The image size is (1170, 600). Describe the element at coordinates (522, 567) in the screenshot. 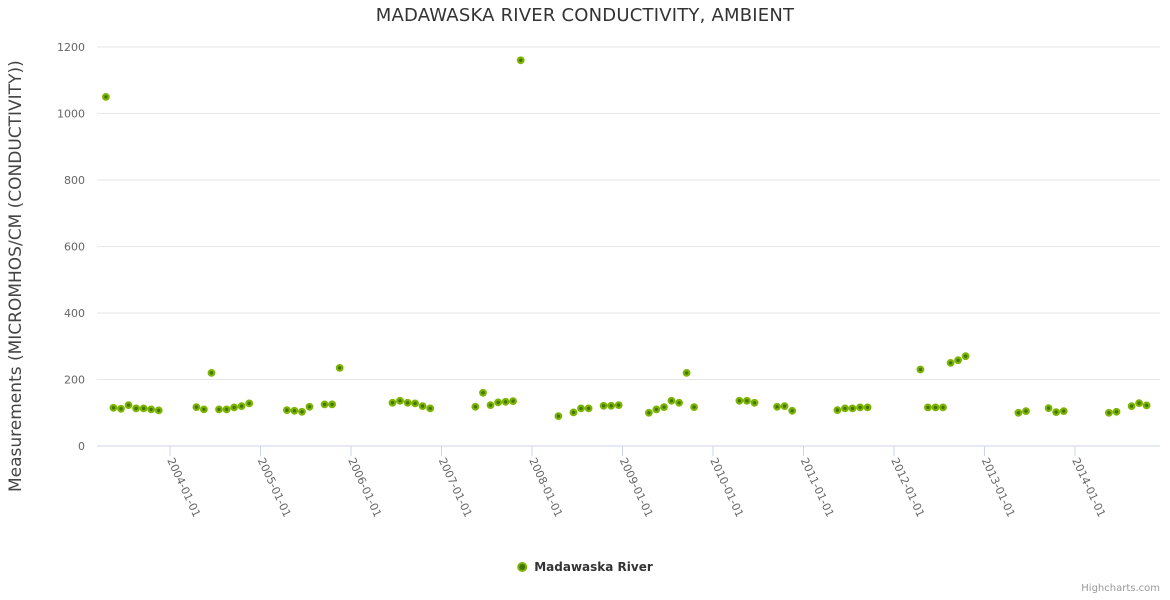

I see `legend-marker-icon` at that location.